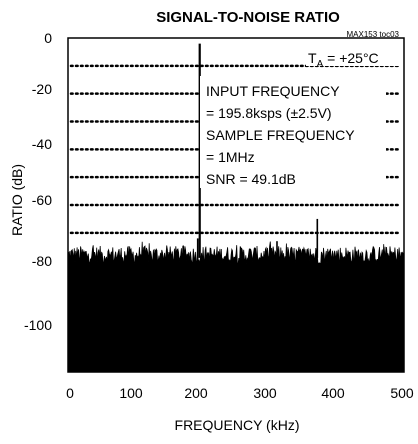 The image size is (418, 444). What do you see at coordinates (269, 113) in the screenshot?
I see `annotation-line-2: = 195.8ksps (±2.5V)` at bounding box center [269, 113].